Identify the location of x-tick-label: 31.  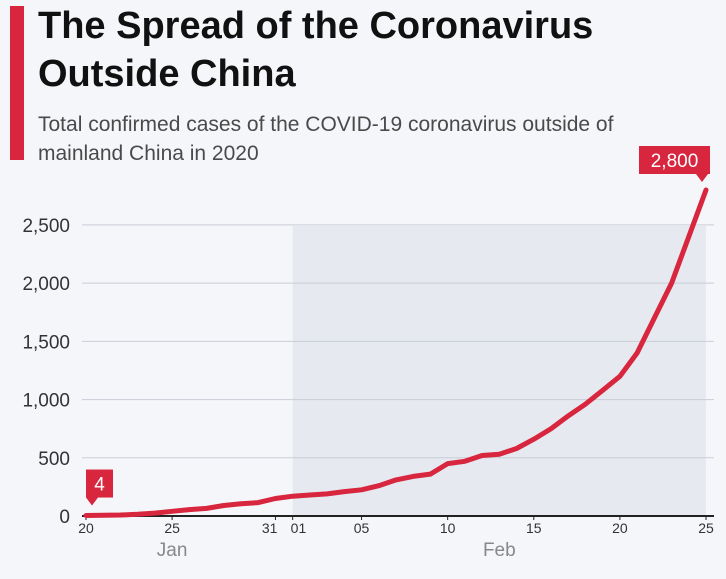
(270, 528).